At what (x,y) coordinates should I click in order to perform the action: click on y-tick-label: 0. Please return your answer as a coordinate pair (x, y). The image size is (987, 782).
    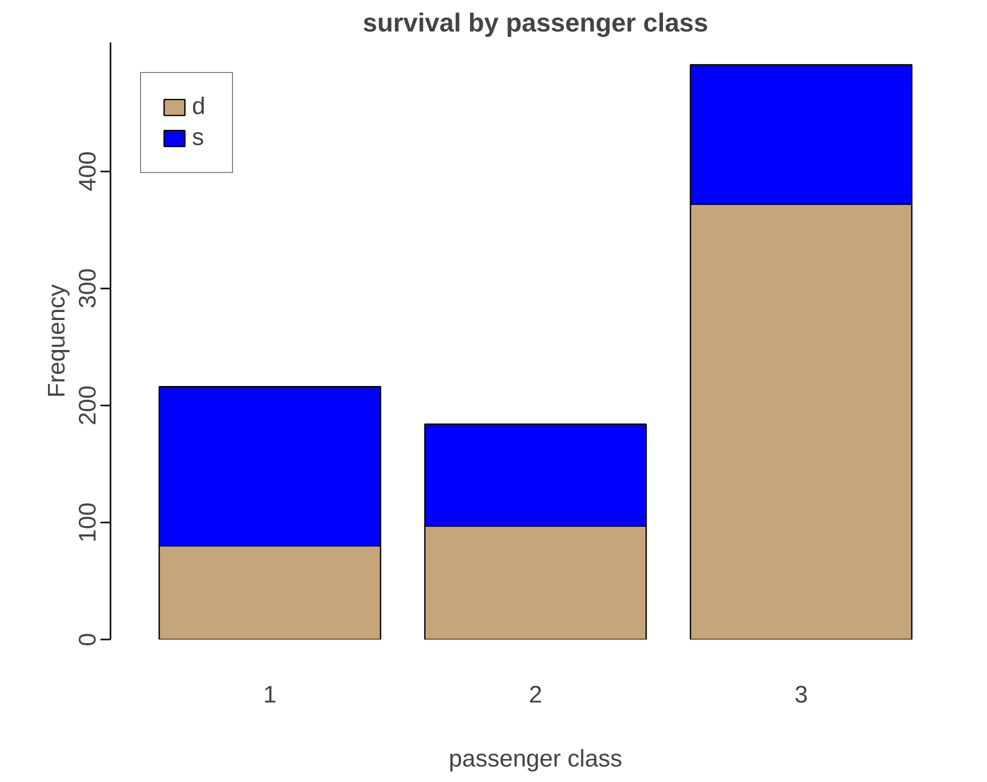
    Looking at the image, I should click on (88, 639).